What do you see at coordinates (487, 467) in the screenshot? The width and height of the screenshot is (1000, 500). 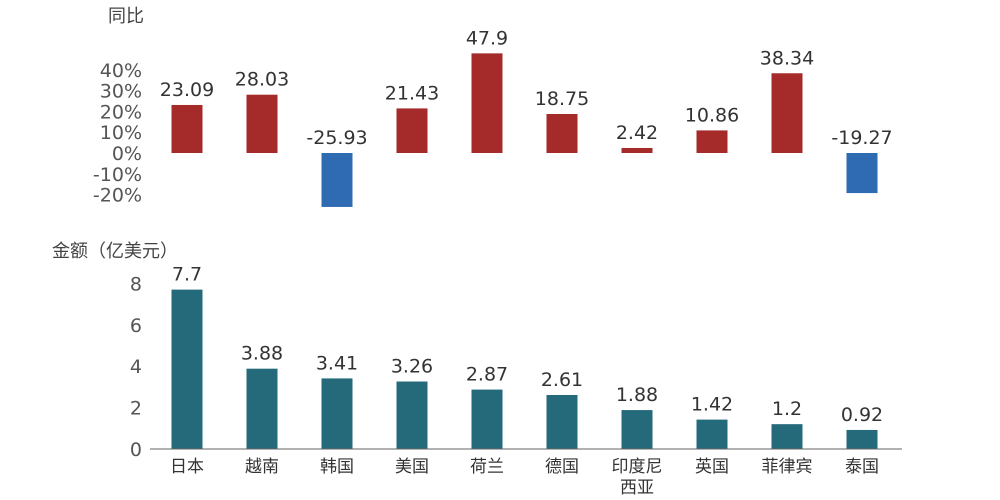 I see `x-category-label: 荷兰` at bounding box center [487, 467].